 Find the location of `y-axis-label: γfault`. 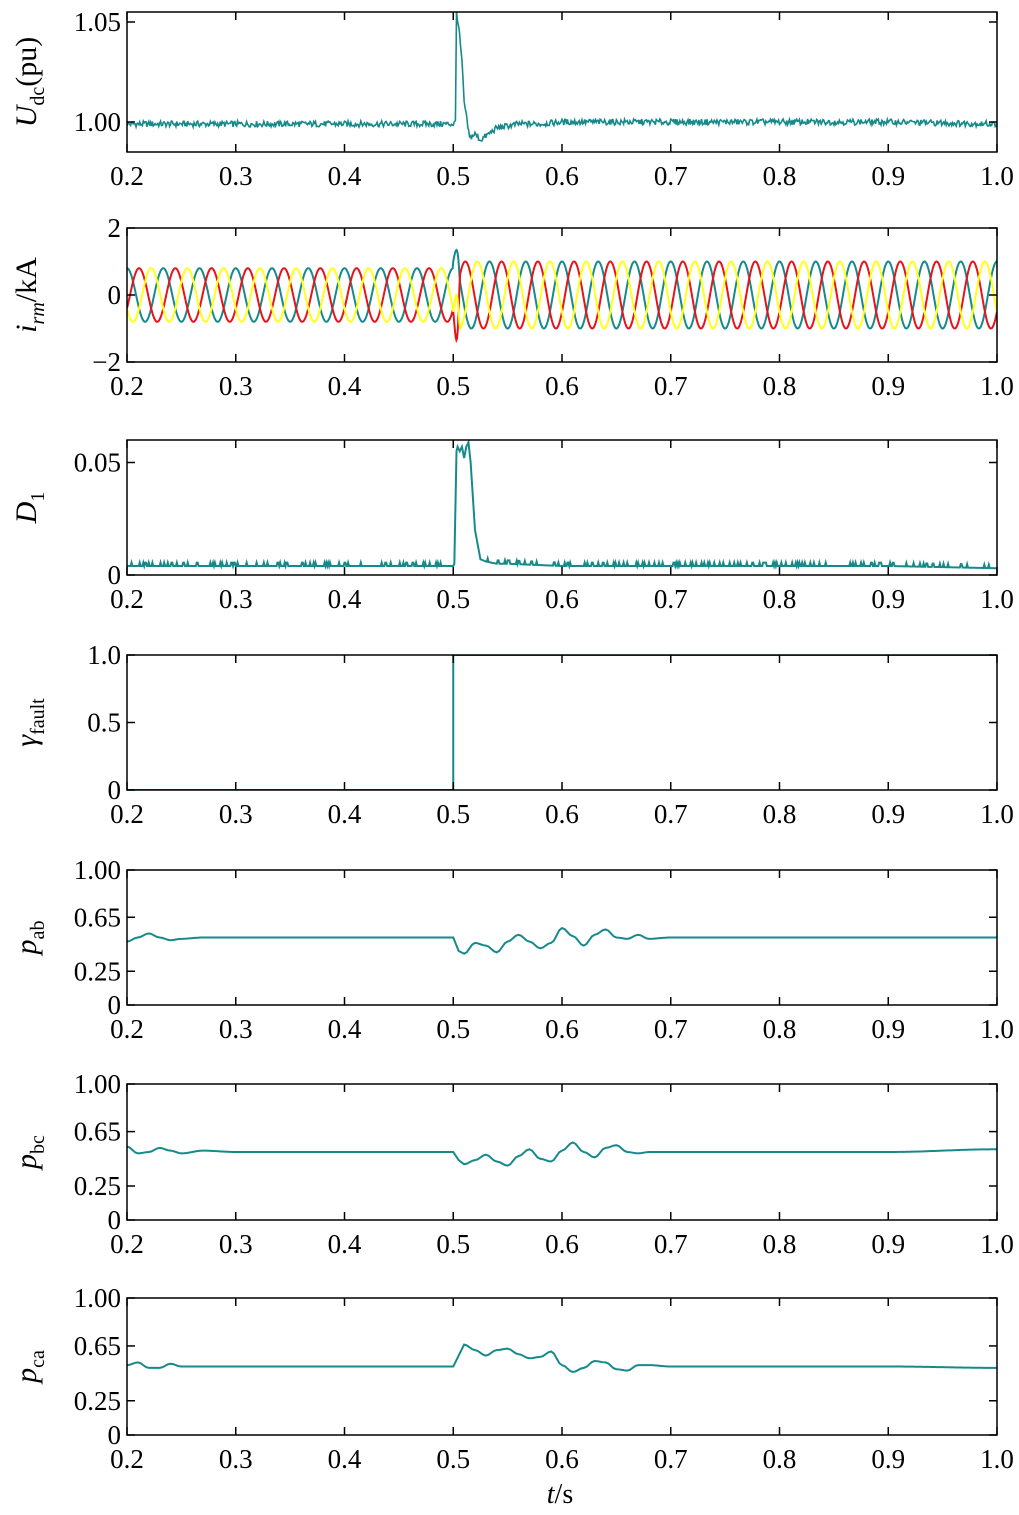

y-axis-label: γfault is located at coordinates (29, 722).